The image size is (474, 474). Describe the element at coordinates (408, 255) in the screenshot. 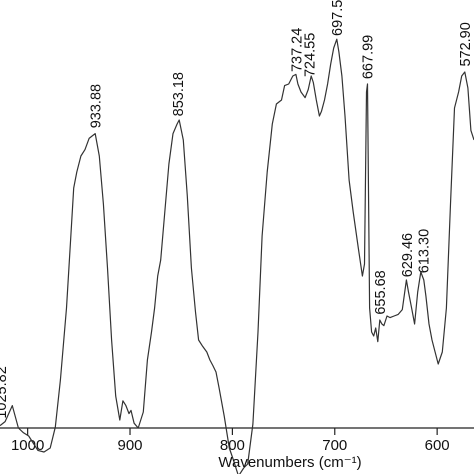

I see `peak-label: 629.46` at that location.